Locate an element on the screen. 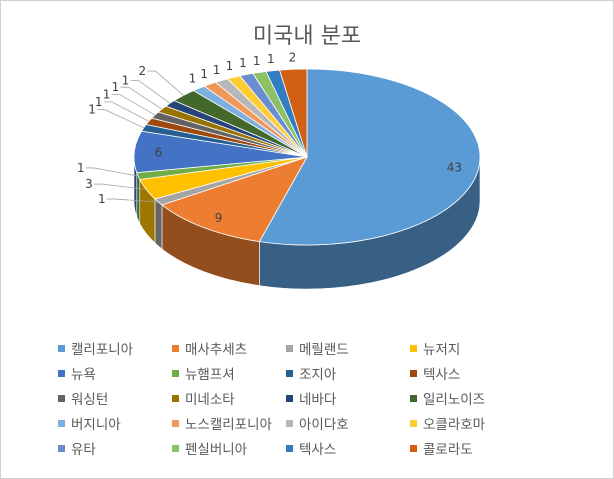 This screenshot has height=479, width=614. legend-item: 버지니아 is located at coordinates (89, 423).